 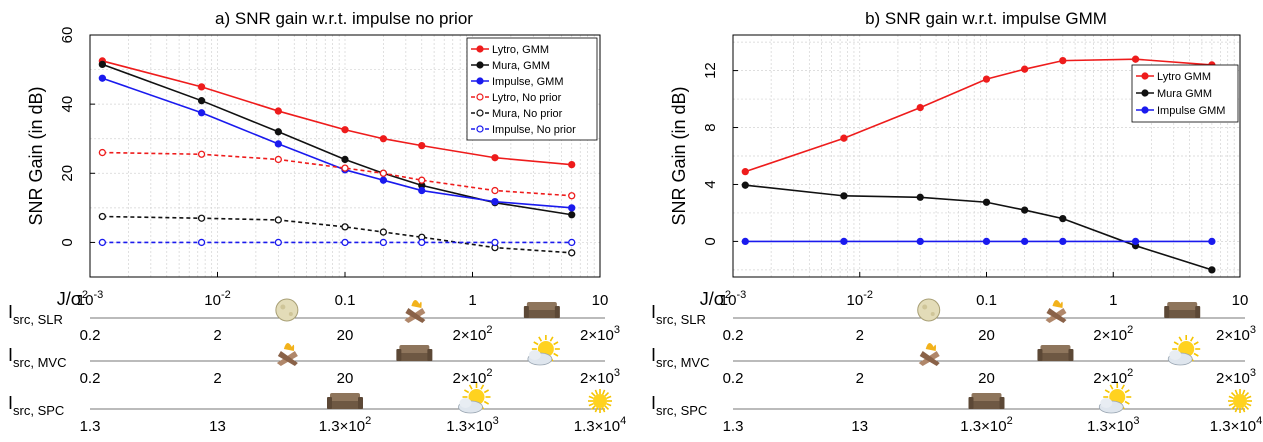 I want to click on row-value-base: 20, so click(x=986, y=378).